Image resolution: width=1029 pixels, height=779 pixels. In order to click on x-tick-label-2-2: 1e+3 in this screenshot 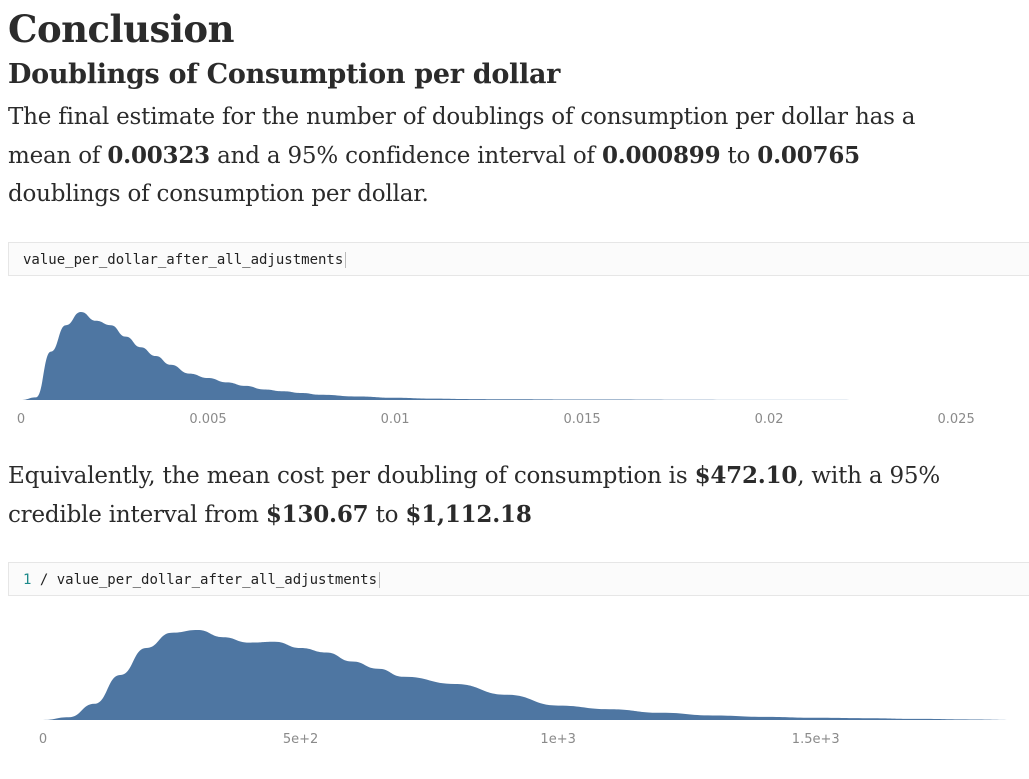, I will do `click(557, 739)`.